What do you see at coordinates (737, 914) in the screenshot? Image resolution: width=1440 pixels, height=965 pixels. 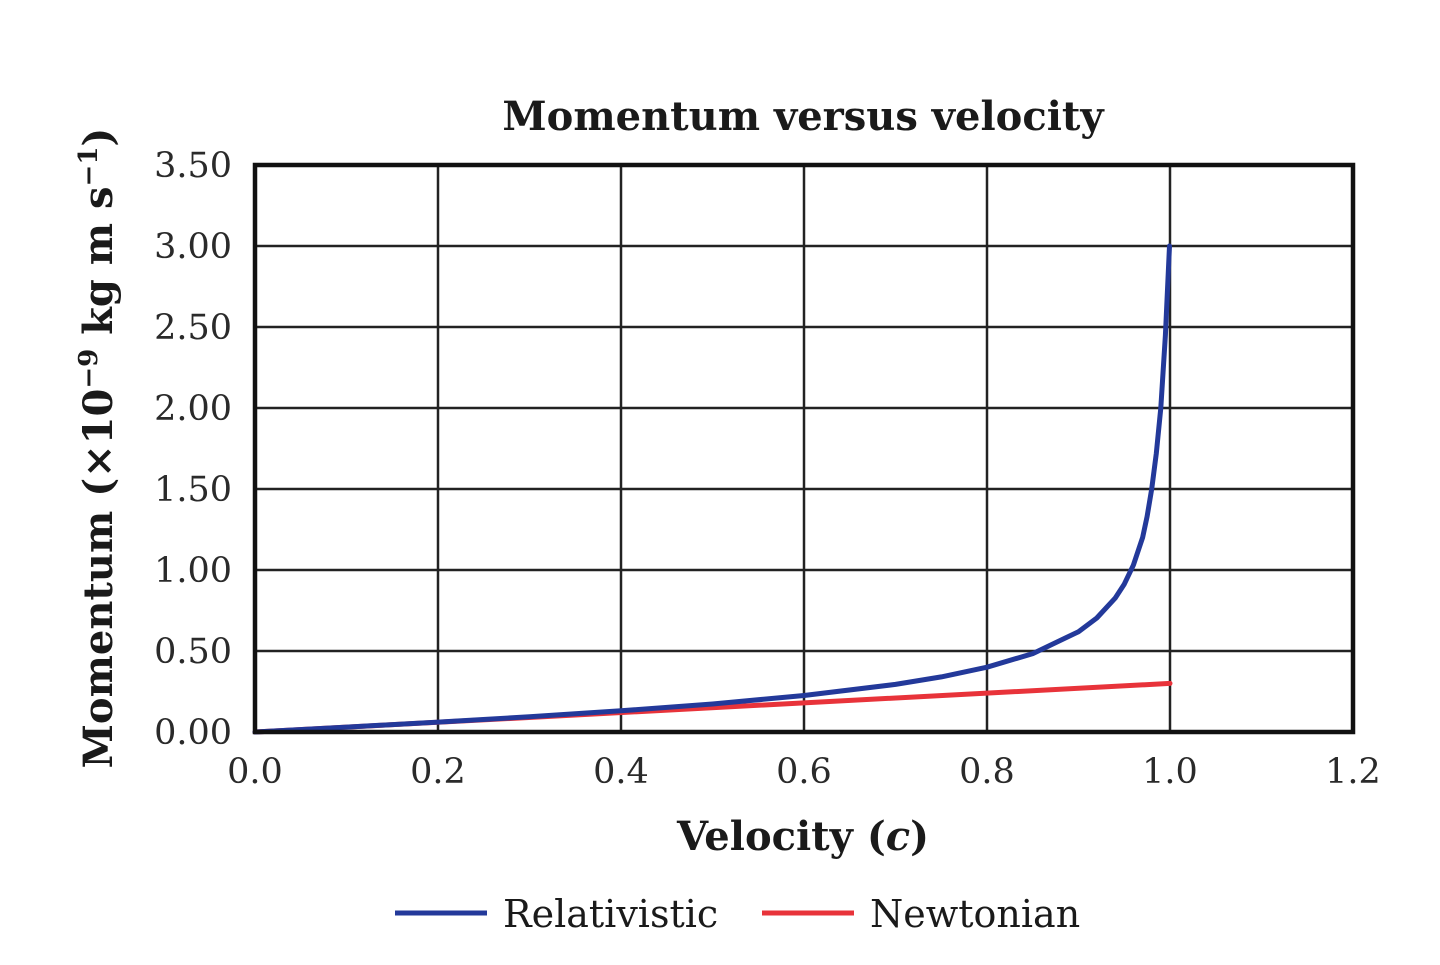 I see `legend: Relativistic Newtonian` at bounding box center [737, 914].